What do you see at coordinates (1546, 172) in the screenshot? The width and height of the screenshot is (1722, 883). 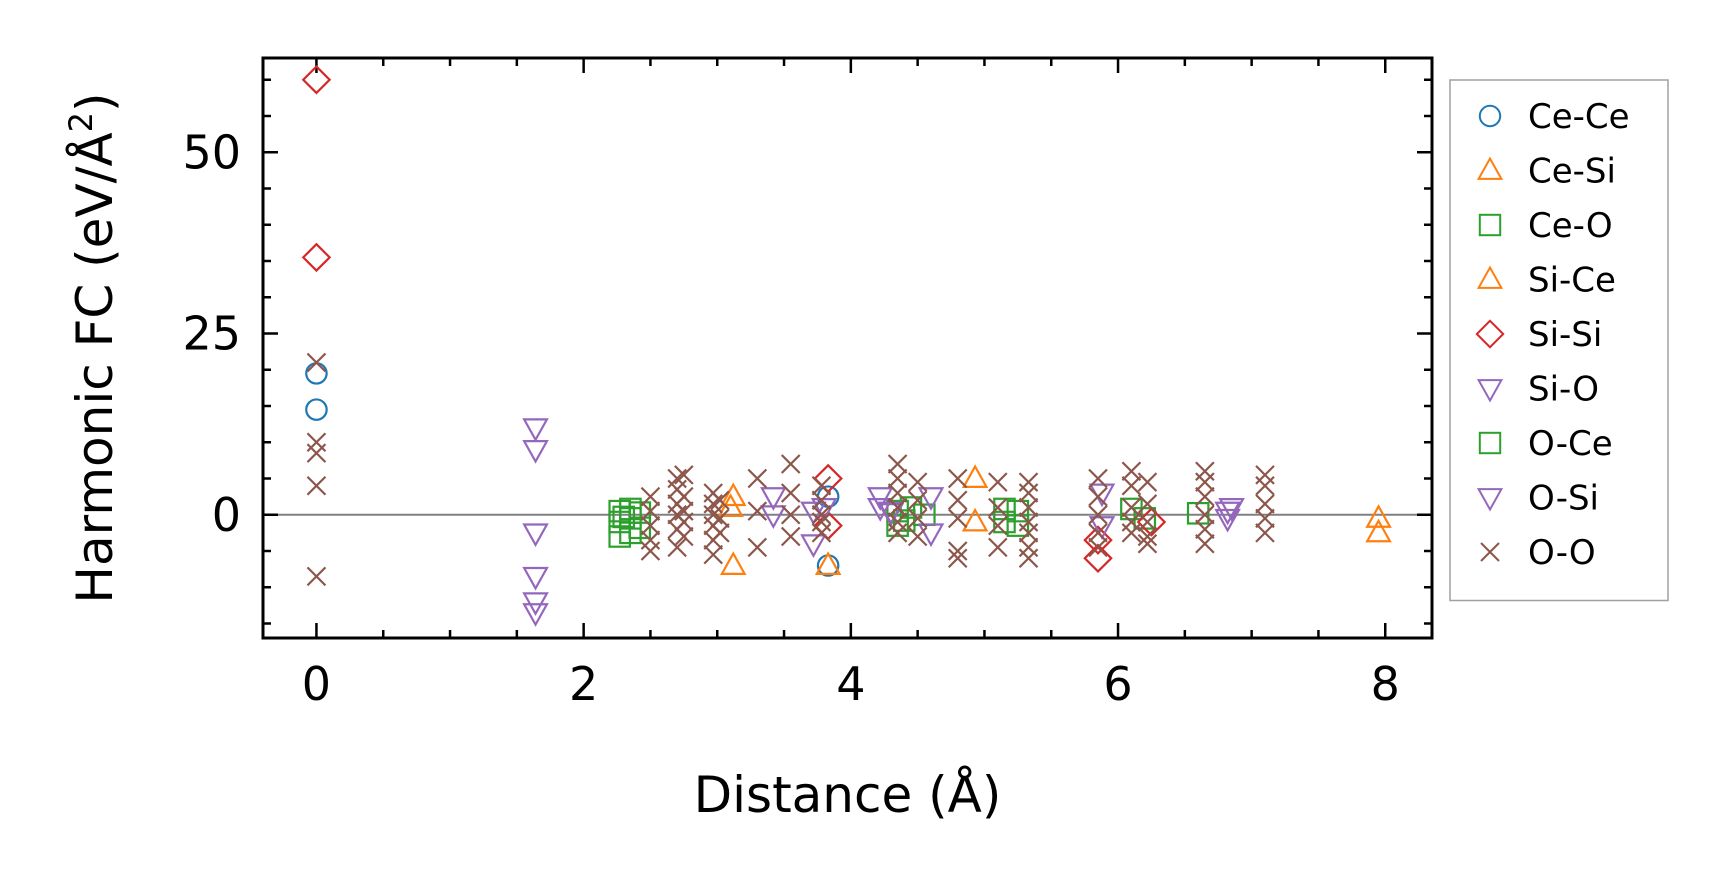 I see `legend-item: Ce-Si` at bounding box center [1546, 172].